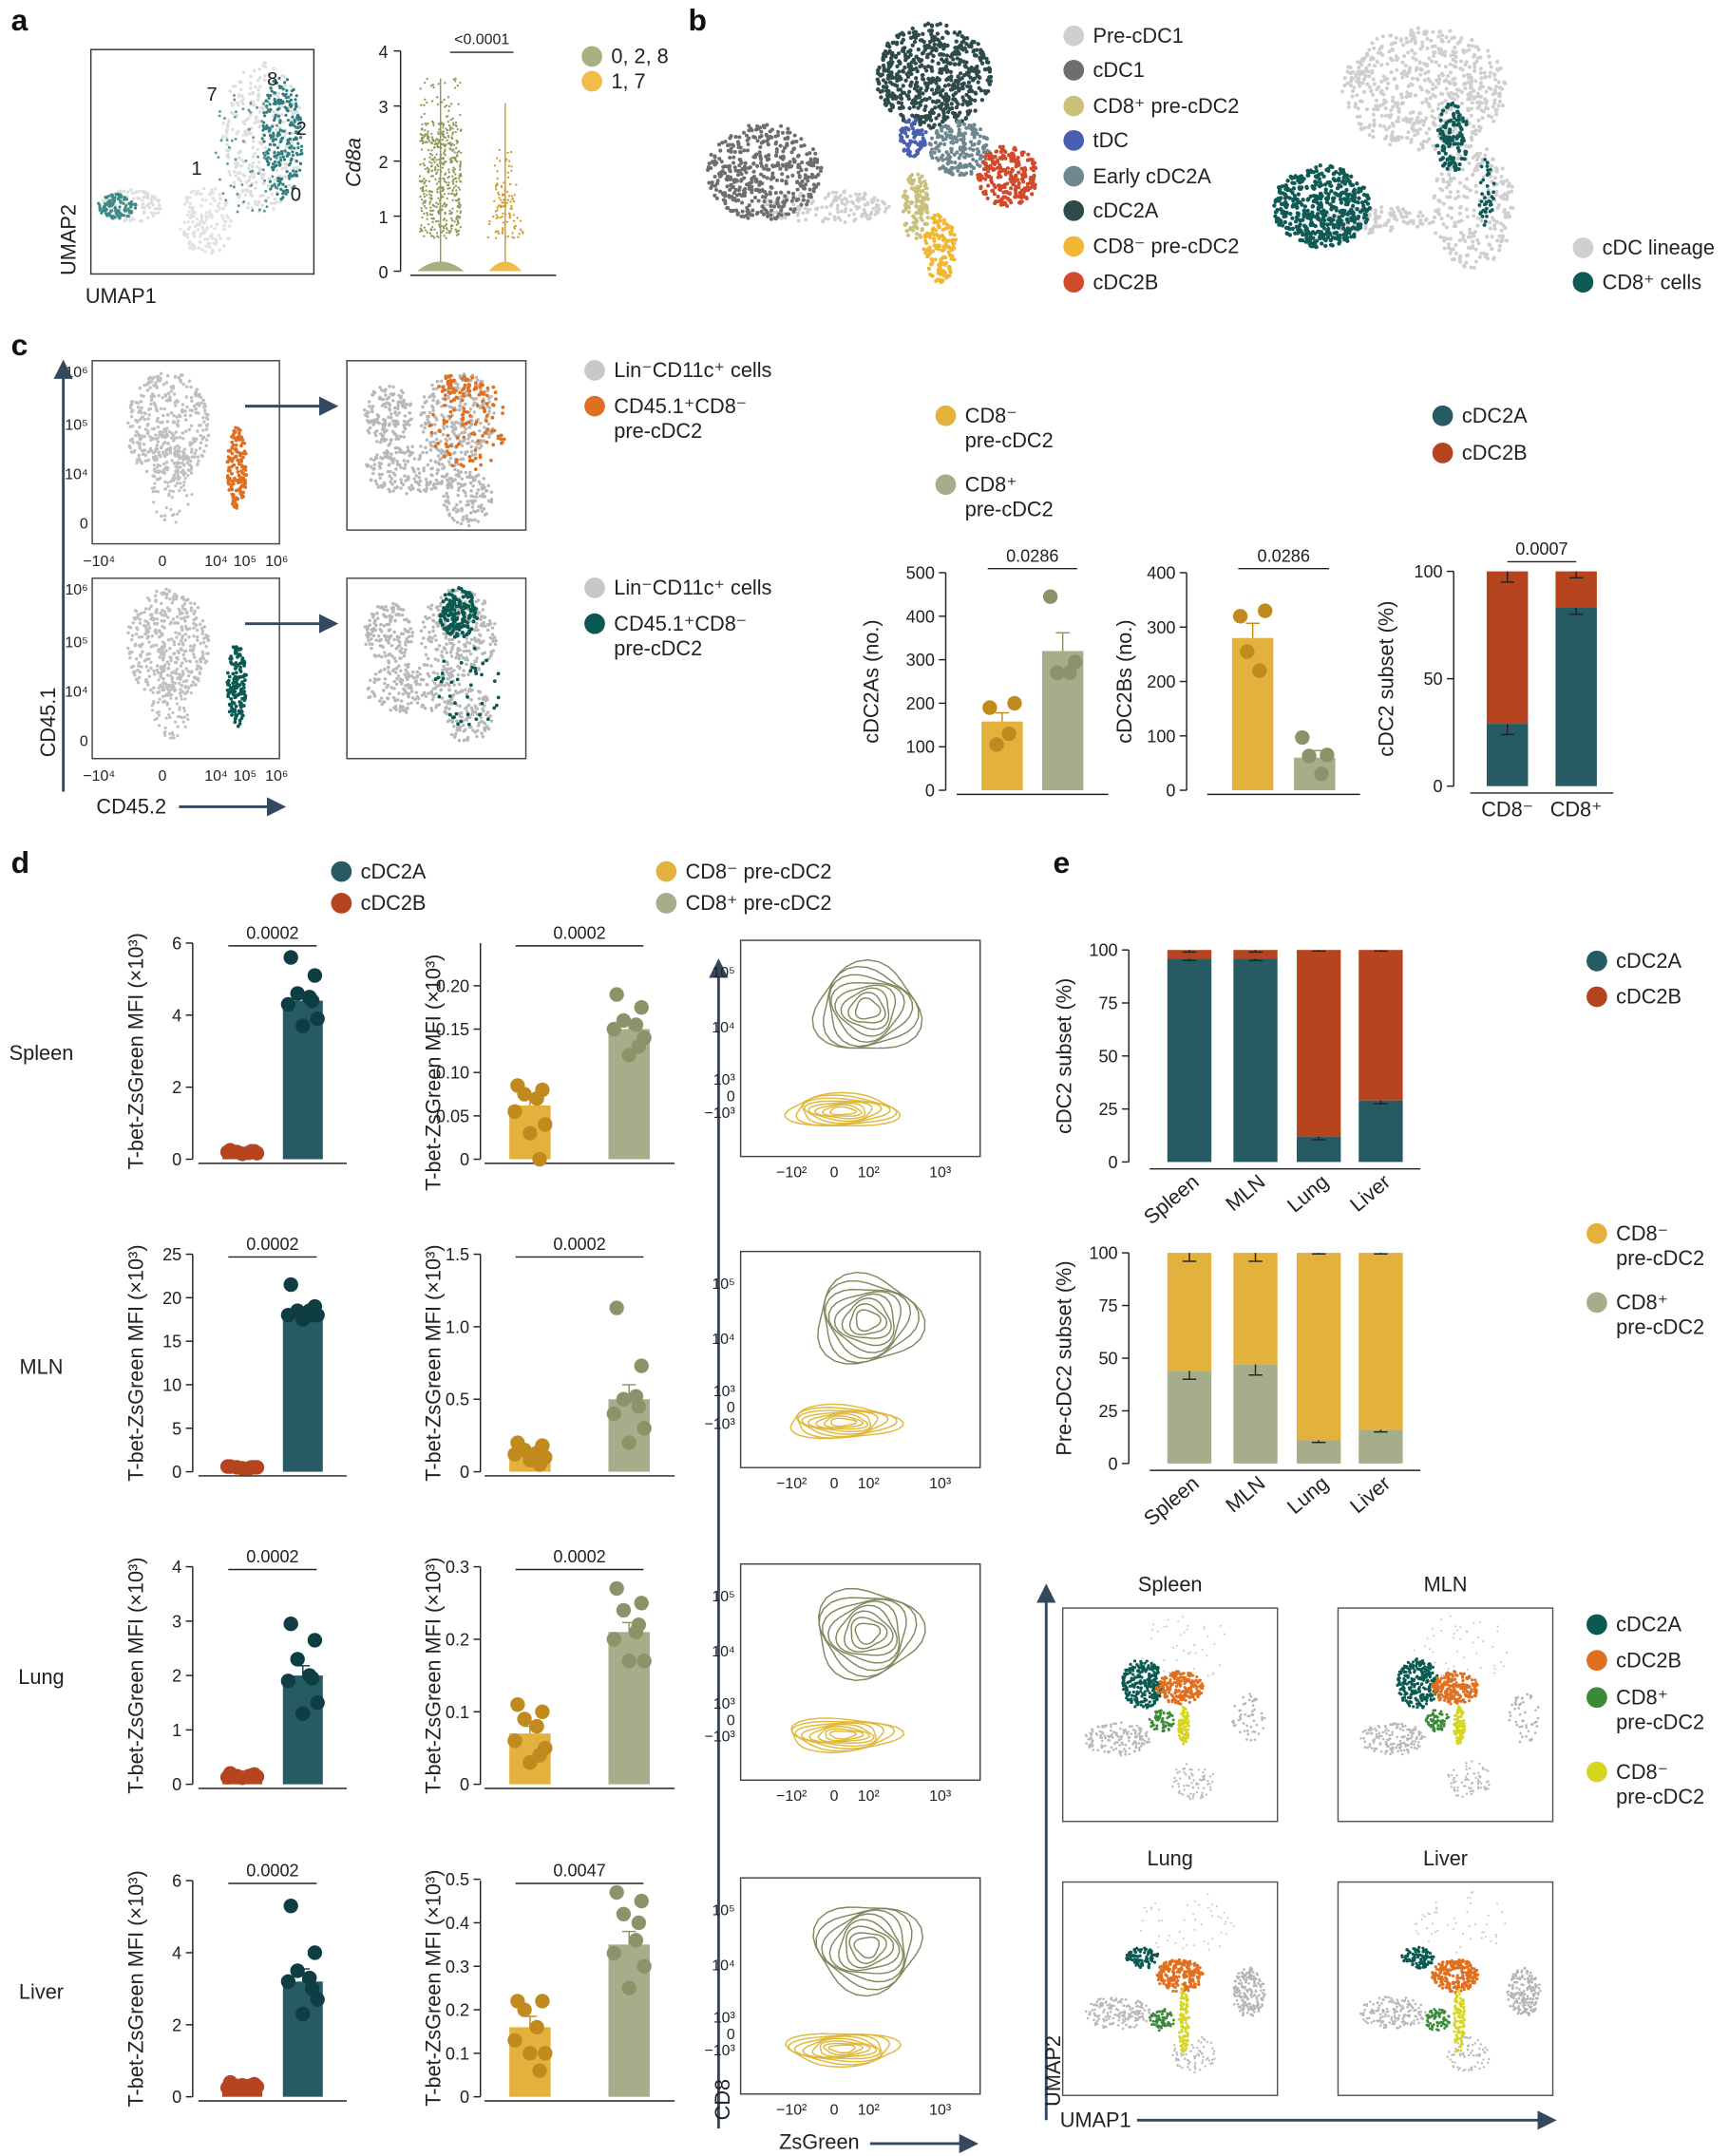 The height and width of the screenshot is (2156, 1729). I want to click on cluster-label: 2, so click(301, 129).